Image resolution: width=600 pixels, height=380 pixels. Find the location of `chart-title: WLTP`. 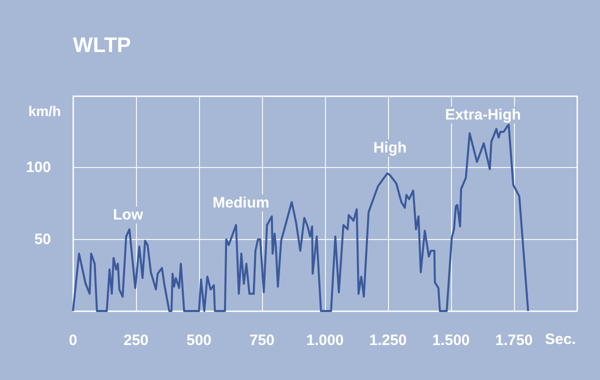

chart-title: WLTP is located at coordinates (102, 45).